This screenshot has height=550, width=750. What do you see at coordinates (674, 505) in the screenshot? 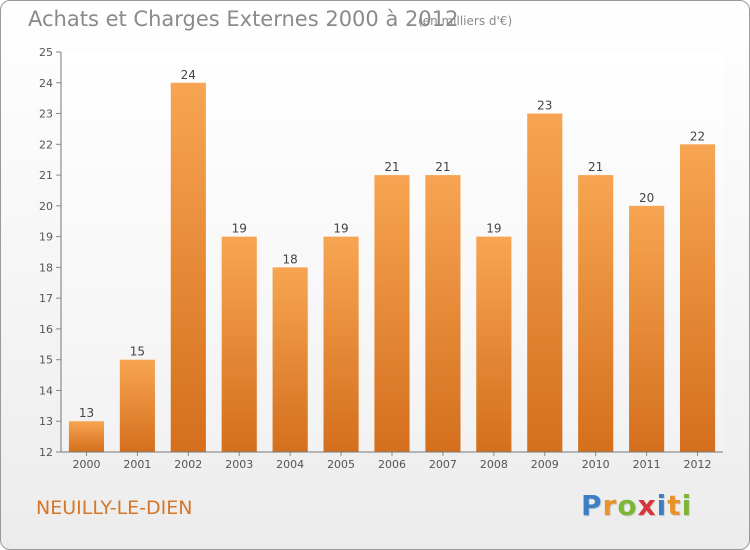
I see `logo-letter: t` at bounding box center [674, 505].